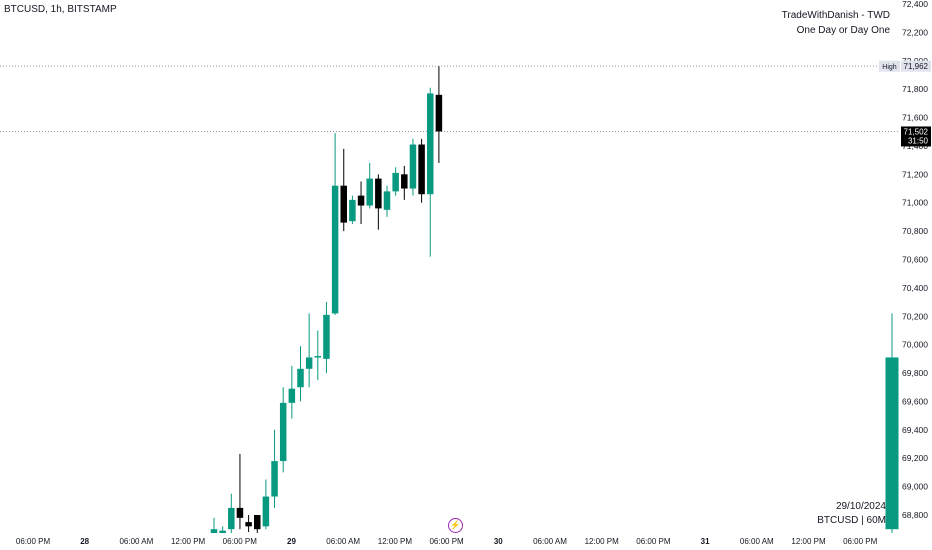 The height and width of the screenshot is (550, 932). Describe the element at coordinates (915, 487) in the screenshot. I see `y-tick-label: 69,000` at that location.